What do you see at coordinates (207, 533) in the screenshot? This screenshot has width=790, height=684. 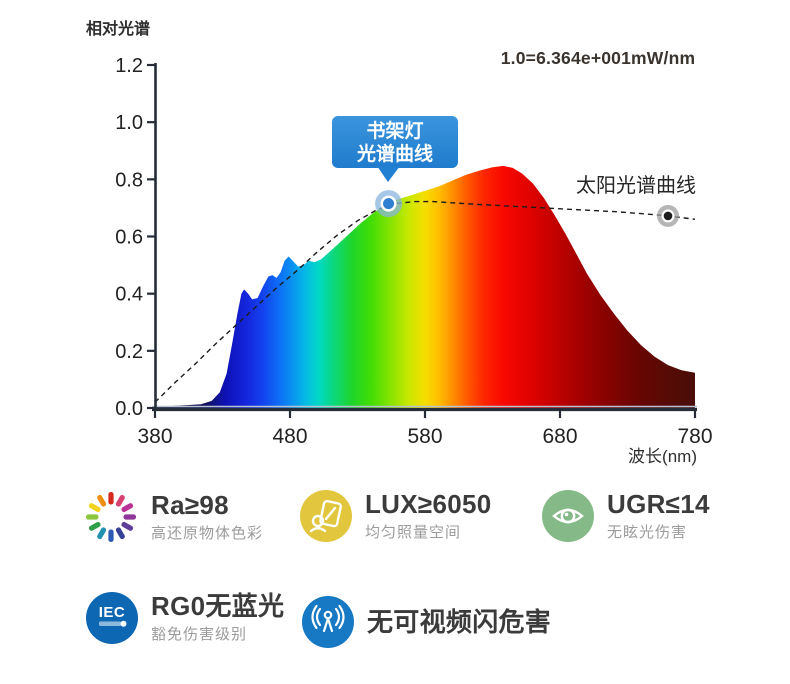 I see `cri-subtitle: 高还原物体色彩` at bounding box center [207, 533].